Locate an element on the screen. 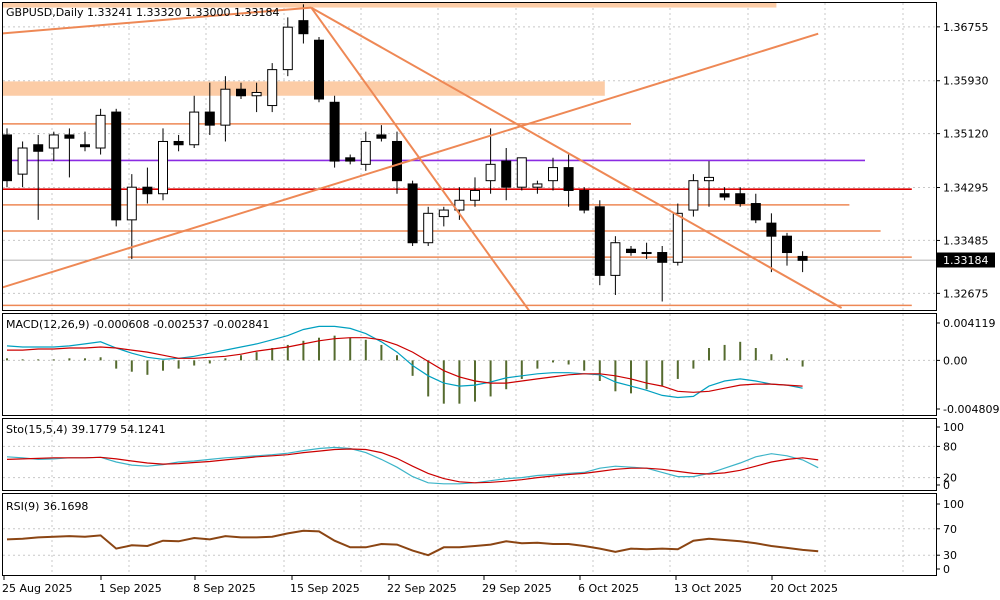  current-price-tag is located at coordinates (966, 260).